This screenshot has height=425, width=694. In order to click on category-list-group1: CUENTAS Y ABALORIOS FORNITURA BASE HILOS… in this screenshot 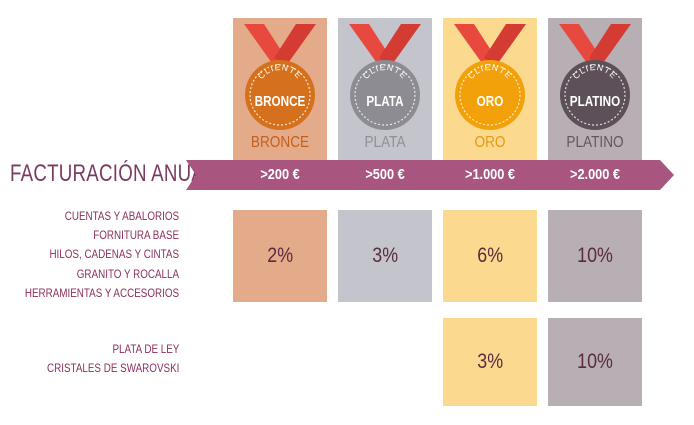, I will do `click(89, 255)`.